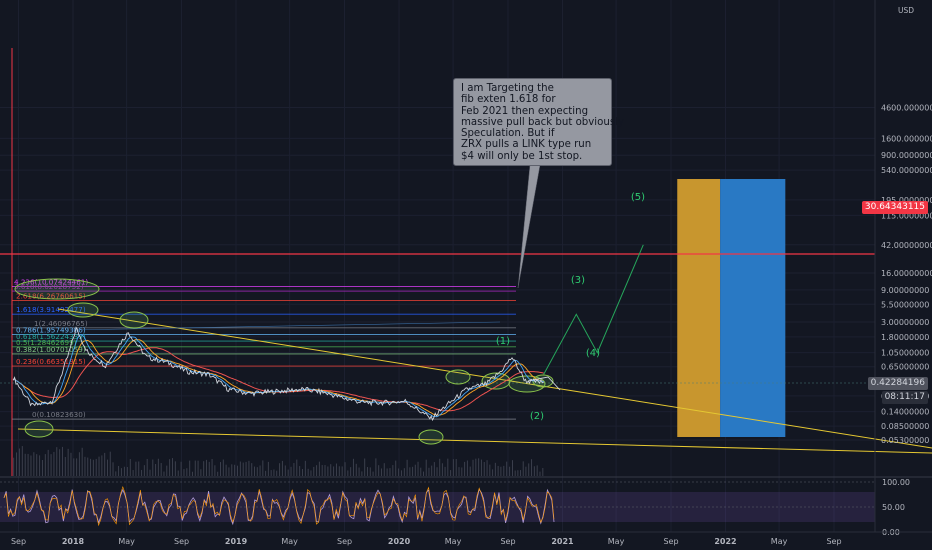 The width and height of the screenshot is (932, 550). What do you see at coordinates (893, 507) in the screenshot?
I see `rsi-axis-label: 50.00` at bounding box center [893, 507].